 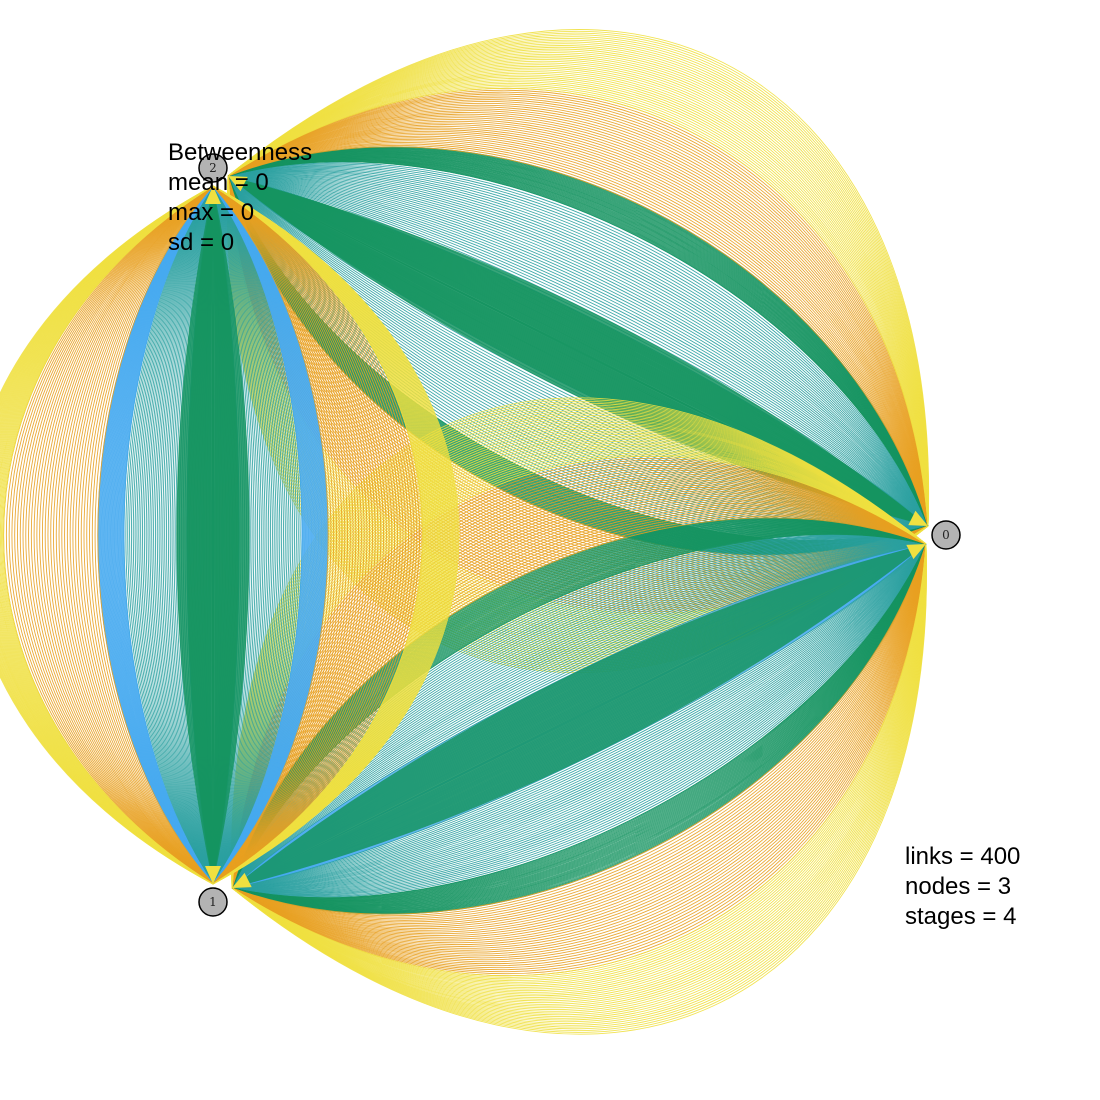 I want to click on node-2: 2, so click(x=213, y=168).